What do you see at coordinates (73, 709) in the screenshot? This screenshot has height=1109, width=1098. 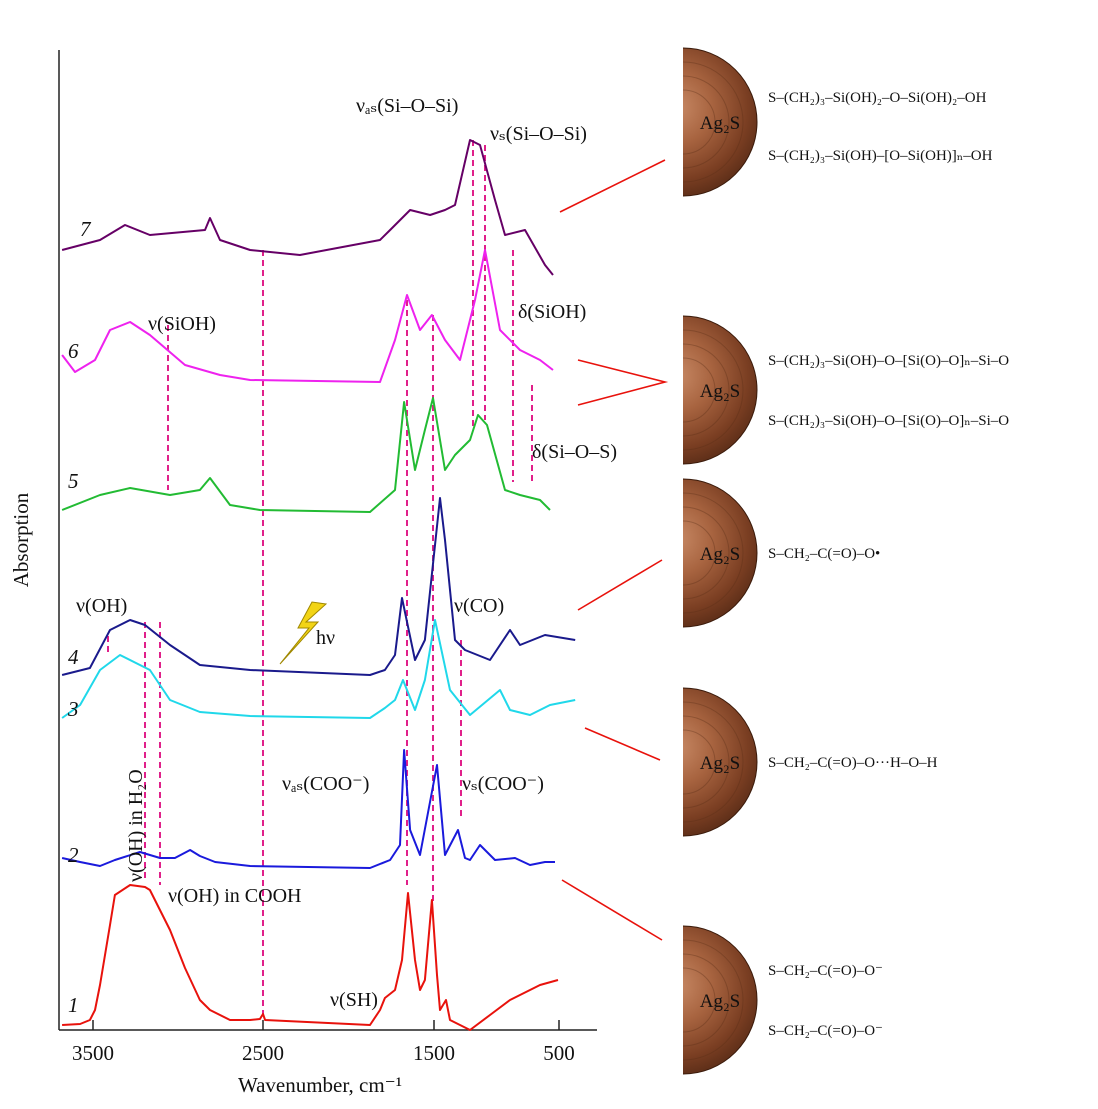 I see `series-label: 3` at bounding box center [73, 709].